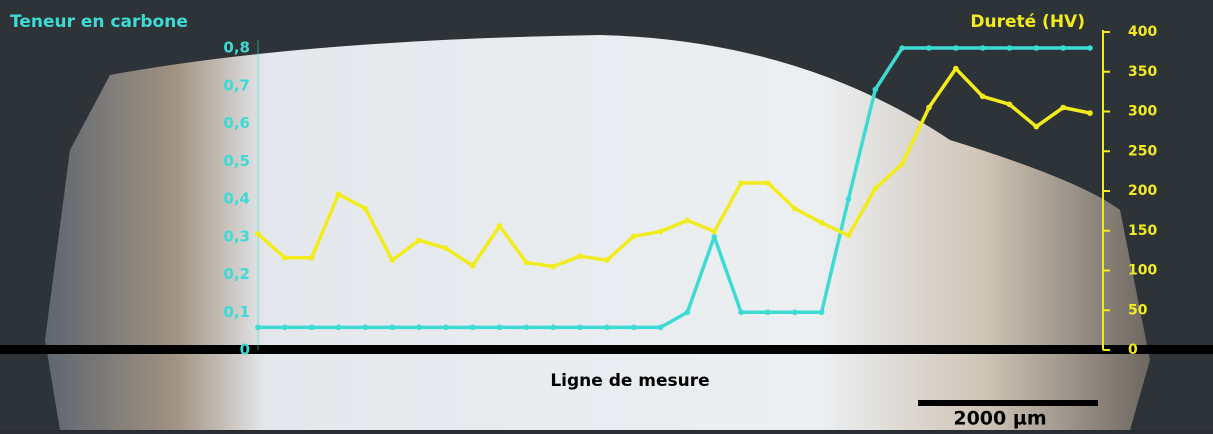  Describe the element at coordinates (1133, 350) in the screenshot. I see `y2-tick-label: 0` at that location.